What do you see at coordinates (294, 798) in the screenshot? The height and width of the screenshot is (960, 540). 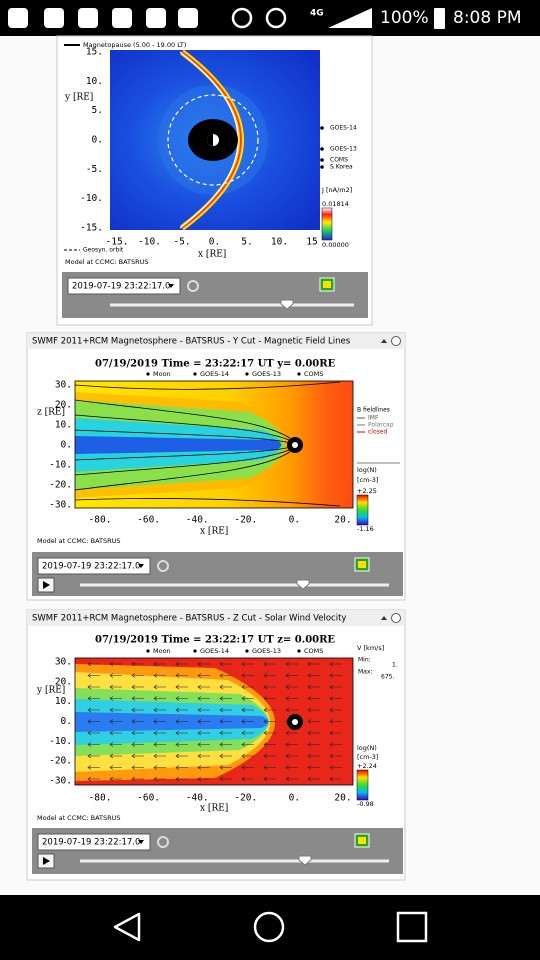 I see `x-tick-label: 0.` at bounding box center [294, 798].